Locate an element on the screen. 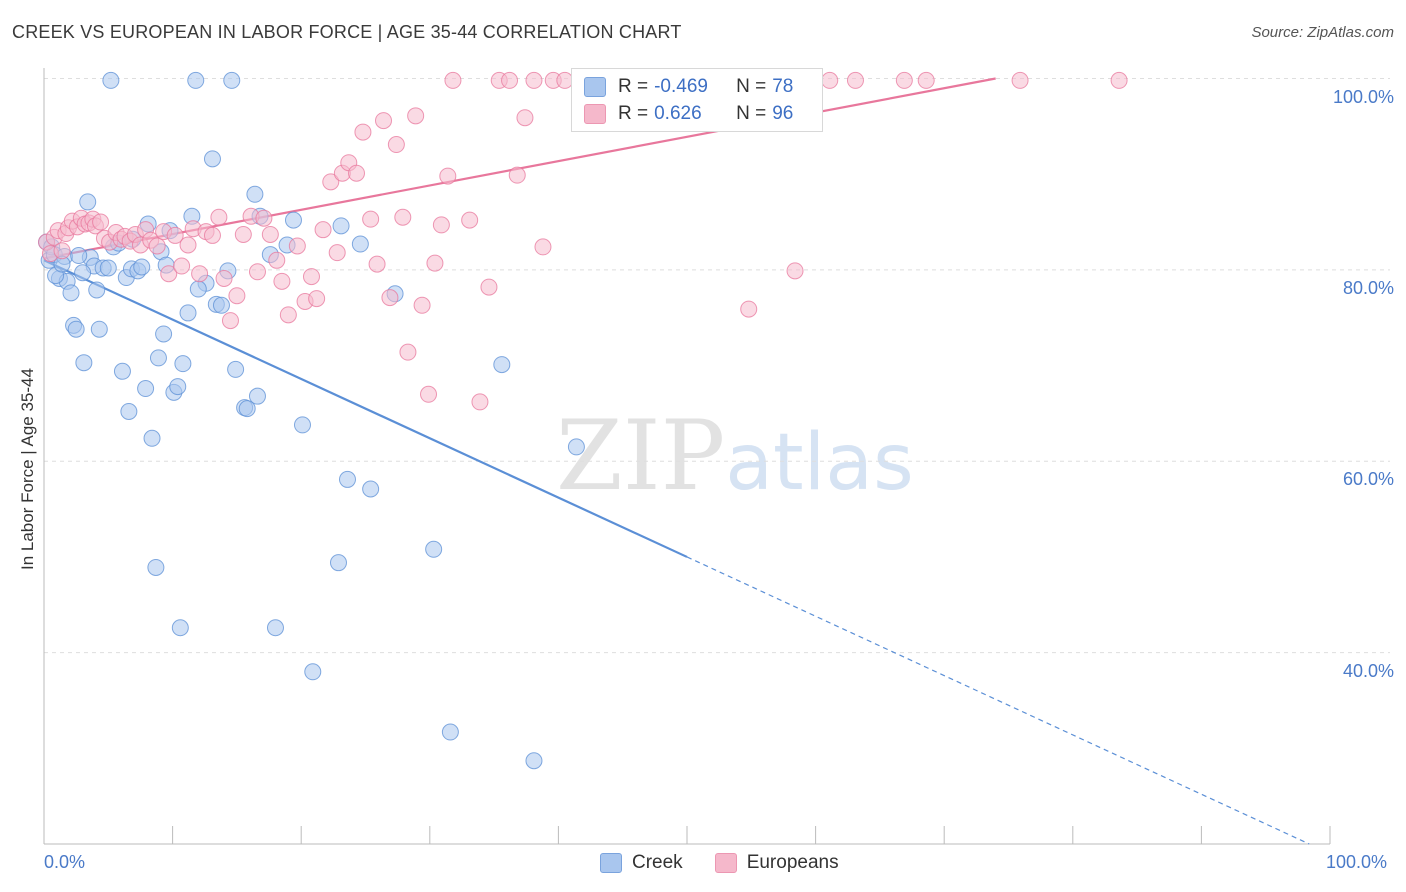 The width and height of the screenshot is (1406, 892). legend-r-value-europeans: 0.626 is located at coordinates (678, 113).